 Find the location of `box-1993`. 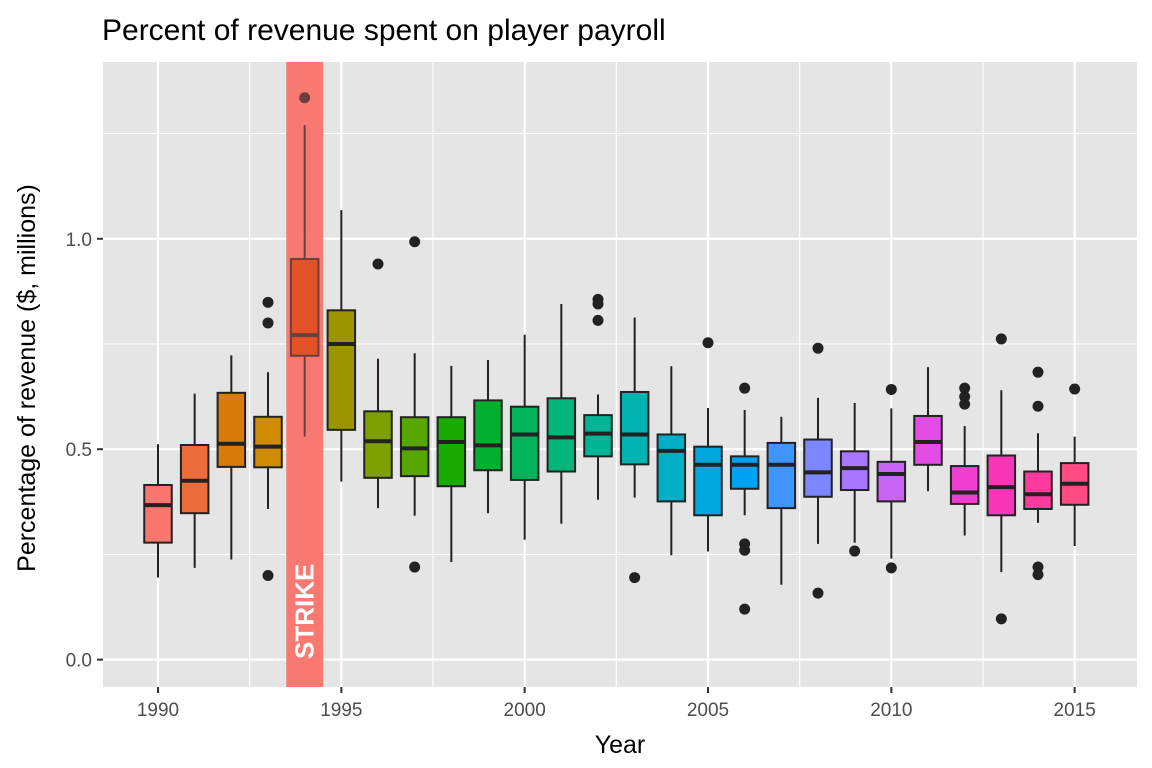

box-1993 is located at coordinates (268, 438).